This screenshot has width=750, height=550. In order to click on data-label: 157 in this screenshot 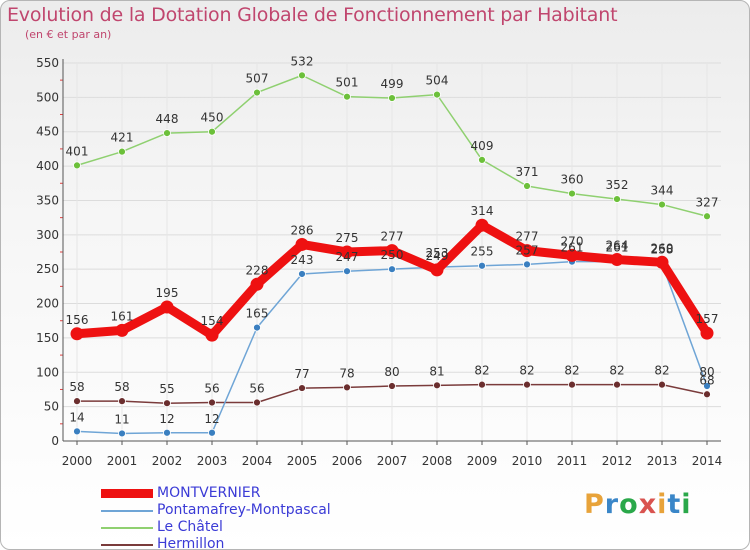, I will do `click(707, 319)`.